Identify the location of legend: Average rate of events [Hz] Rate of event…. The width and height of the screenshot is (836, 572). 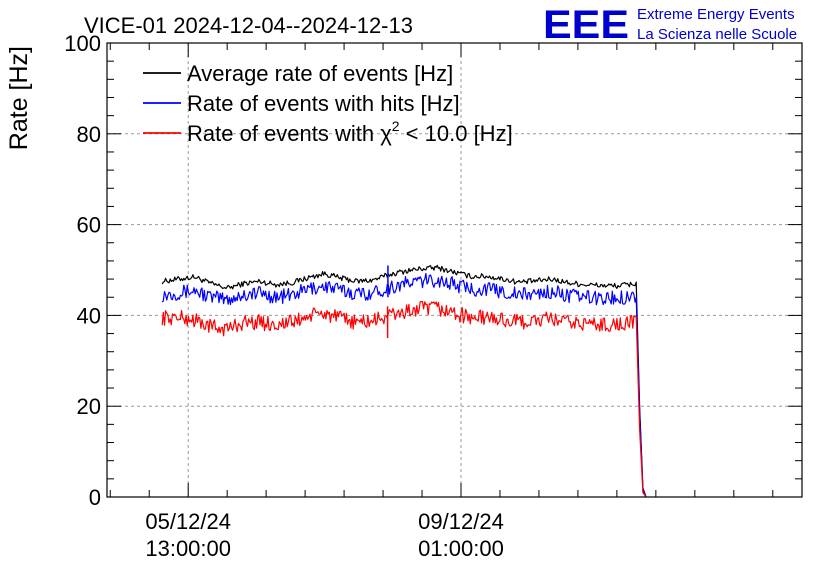
(328, 103).